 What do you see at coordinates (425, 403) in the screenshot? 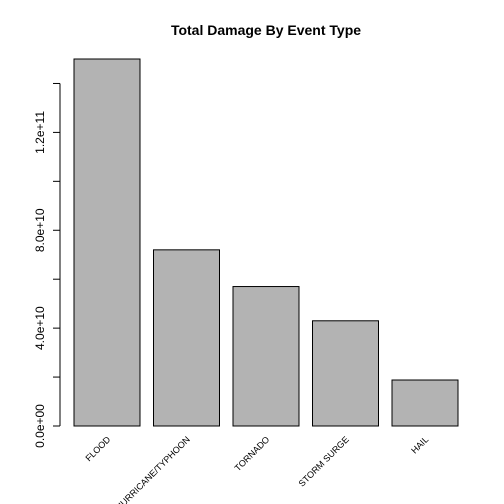
I see `bar-hail` at bounding box center [425, 403].